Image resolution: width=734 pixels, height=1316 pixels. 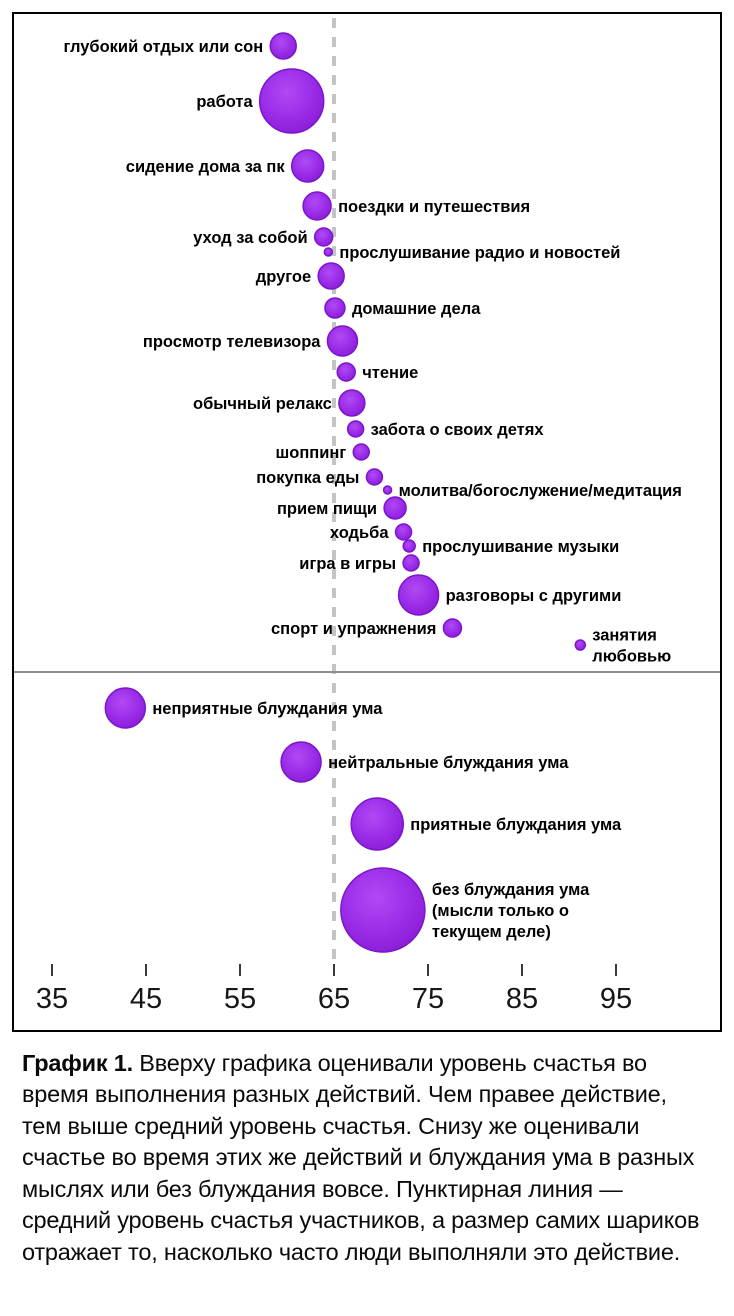 What do you see at coordinates (327, 509) in the screenshot?
I see `bubble-label: прием пищи` at bounding box center [327, 509].